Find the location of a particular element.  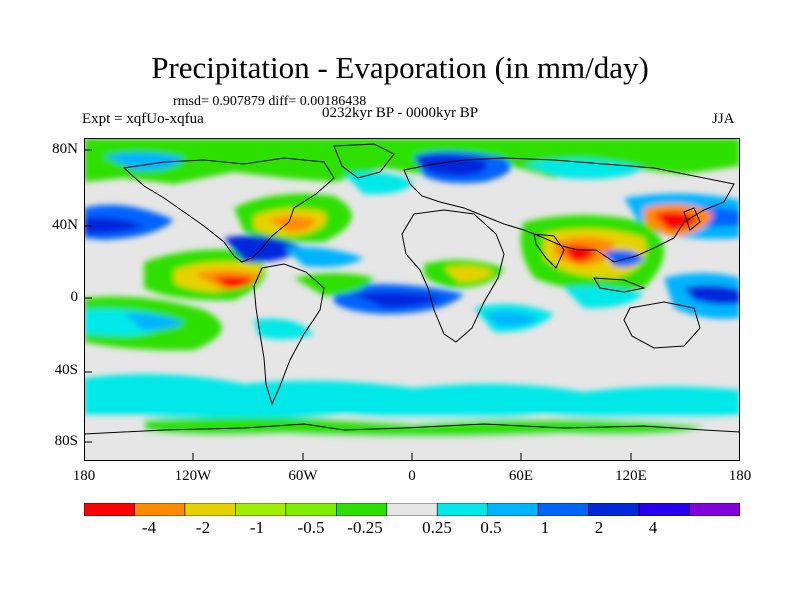

colorbar-label: 1 is located at coordinates (545, 527).